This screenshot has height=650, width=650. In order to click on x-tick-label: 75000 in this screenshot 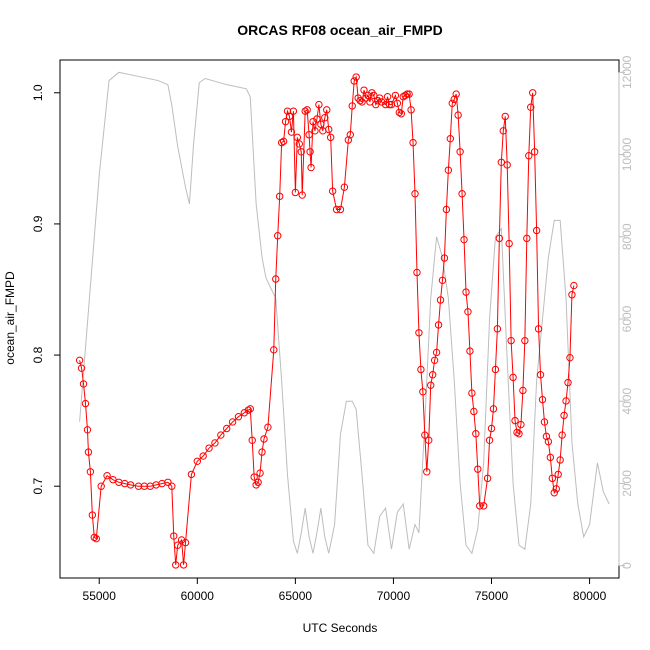, I will do `click(492, 596)`.